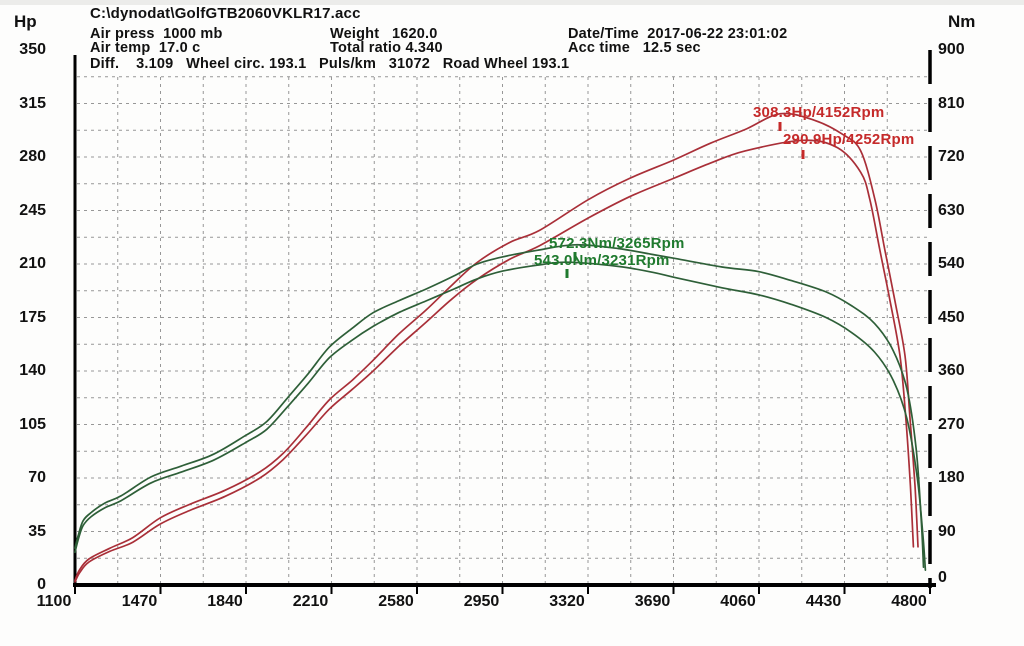 The image size is (1024, 646). I want to click on hp-tick-label: 140, so click(32, 370).